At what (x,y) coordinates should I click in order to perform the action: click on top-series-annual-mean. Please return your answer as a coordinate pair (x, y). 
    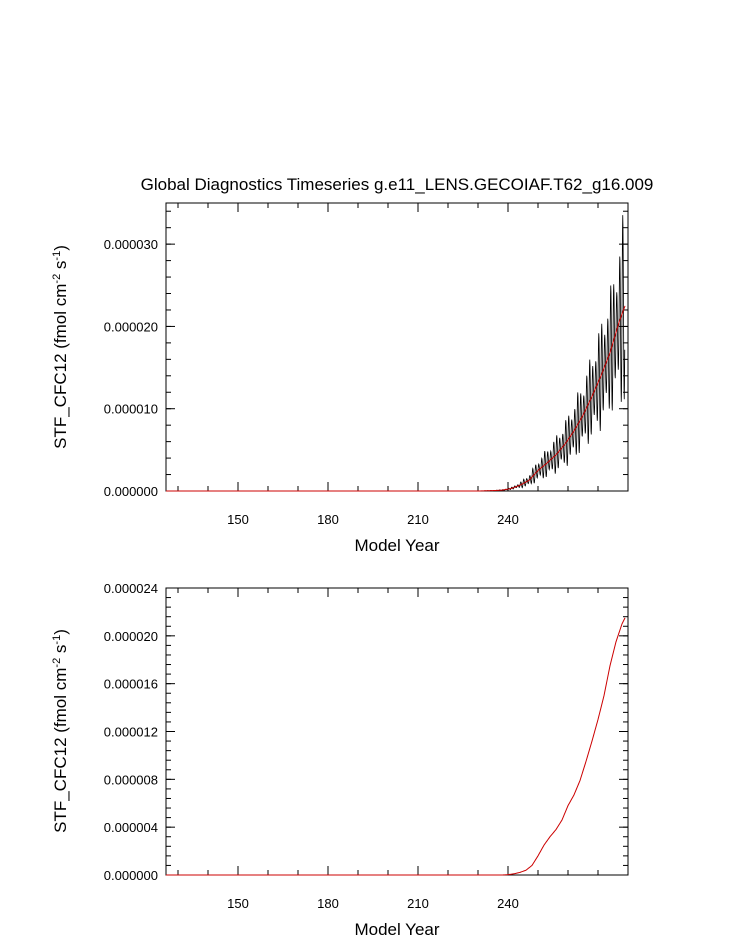
    Looking at the image, I should click on (396, 398).